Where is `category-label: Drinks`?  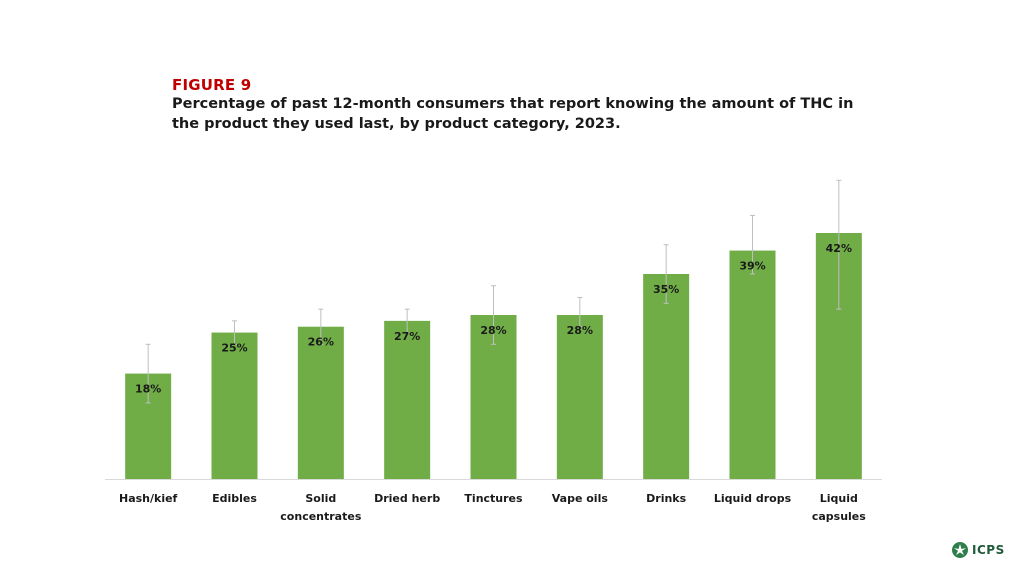
category-label: Drinks is located at coordinates (666, 498).